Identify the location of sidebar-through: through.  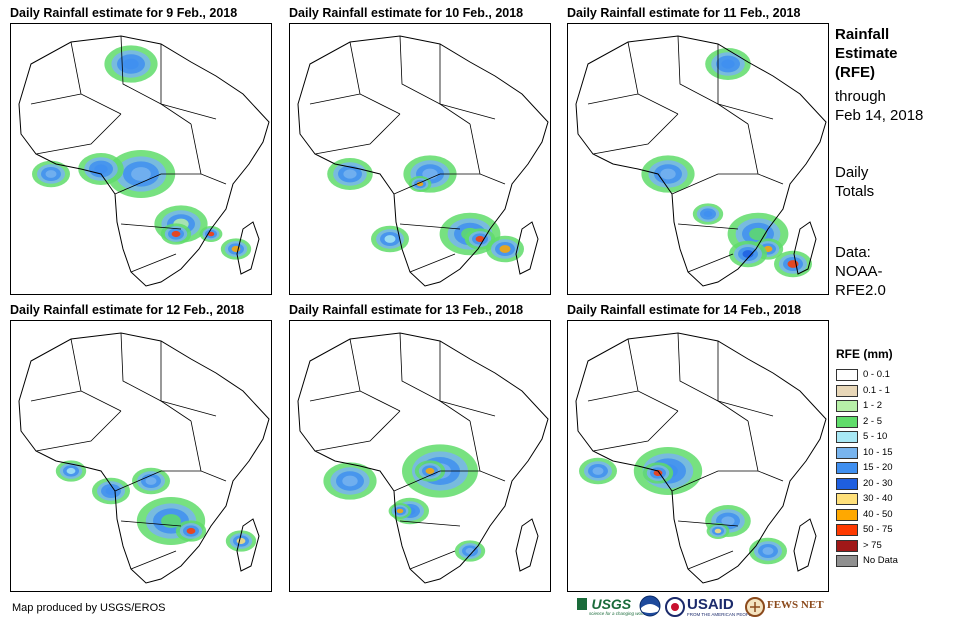
(860, 96).